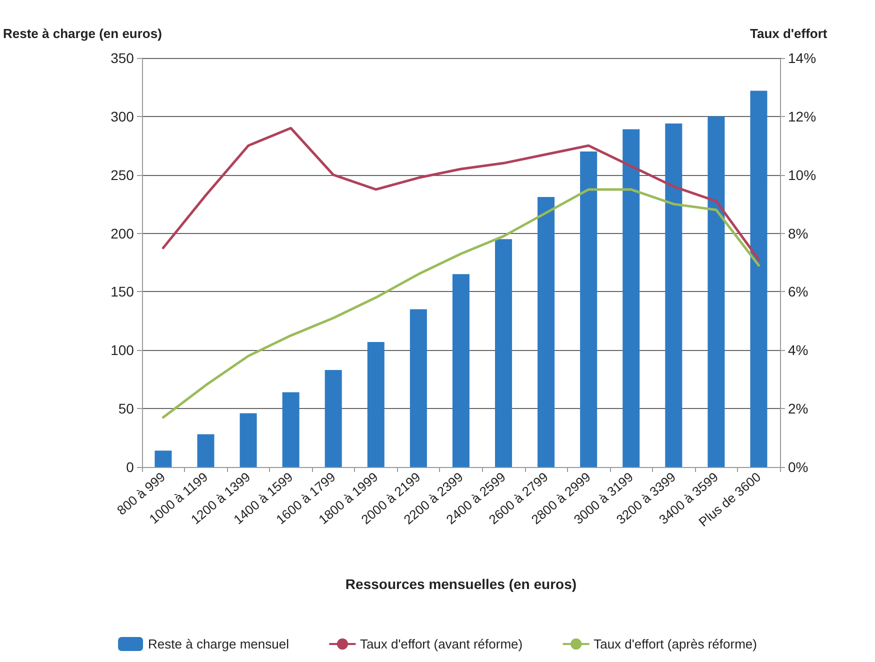 Image resolution: width=875 pixels, height=662 pixels. I want to click on y2-tick-label: 2%, so click(798, 408).